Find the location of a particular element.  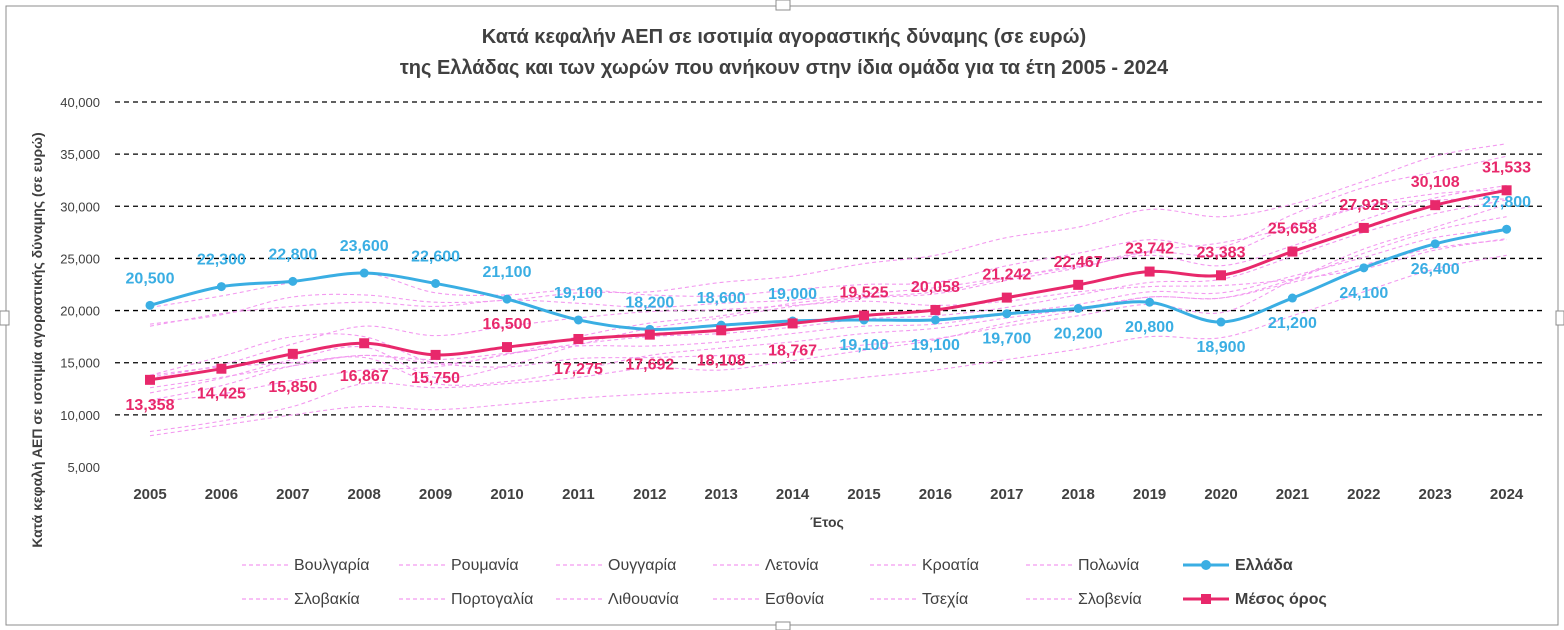

x-tick-label: 2014 is located at coordinates (793, 494).